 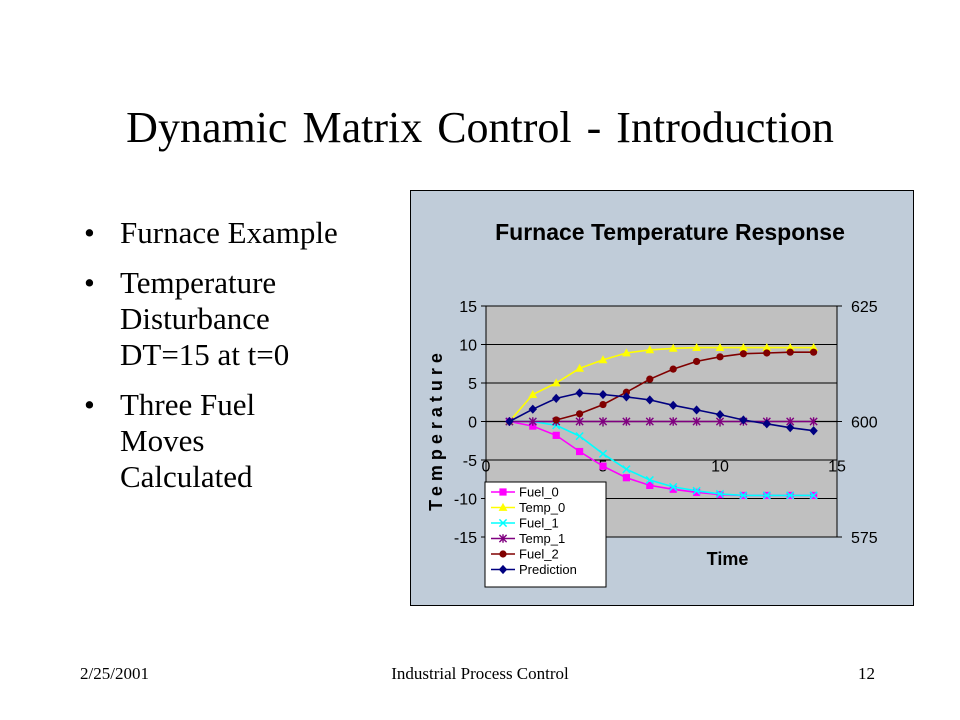 I want to click on bullet-line: Calculated, so click(x=186, y=476).